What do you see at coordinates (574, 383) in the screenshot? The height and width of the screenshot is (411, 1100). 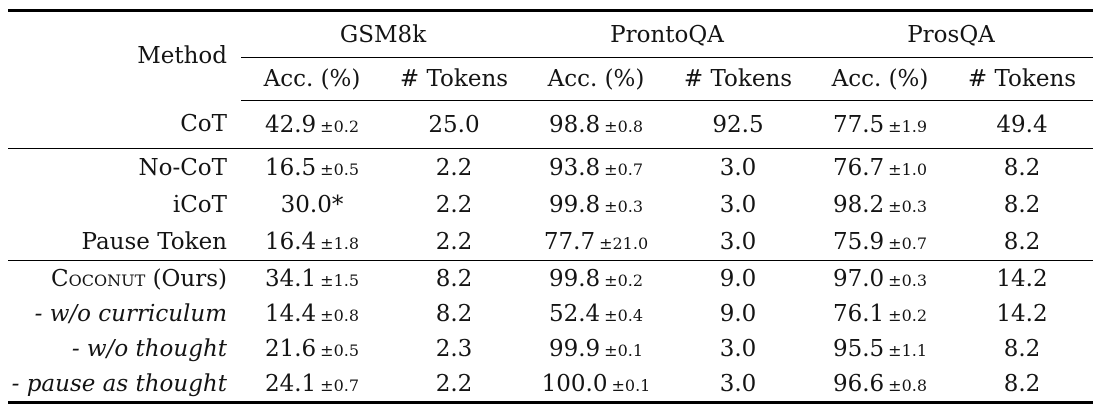 I see `value-main: 100.0` at bounding box center [574, 383].